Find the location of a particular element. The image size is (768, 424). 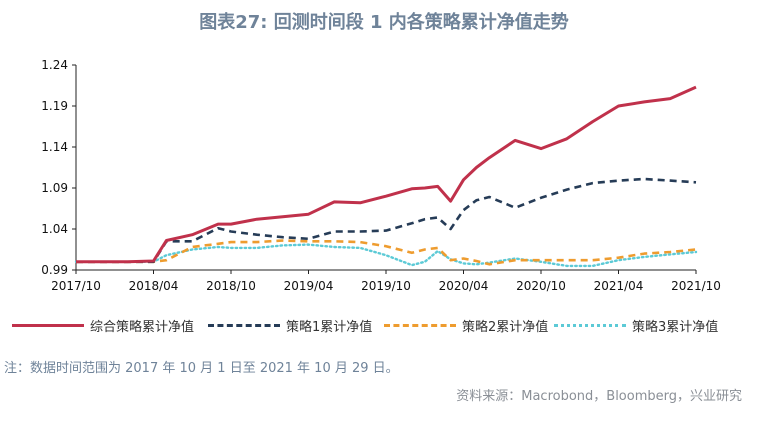

x-tick-label: 2021/10 is located at coordinates (696, 286).